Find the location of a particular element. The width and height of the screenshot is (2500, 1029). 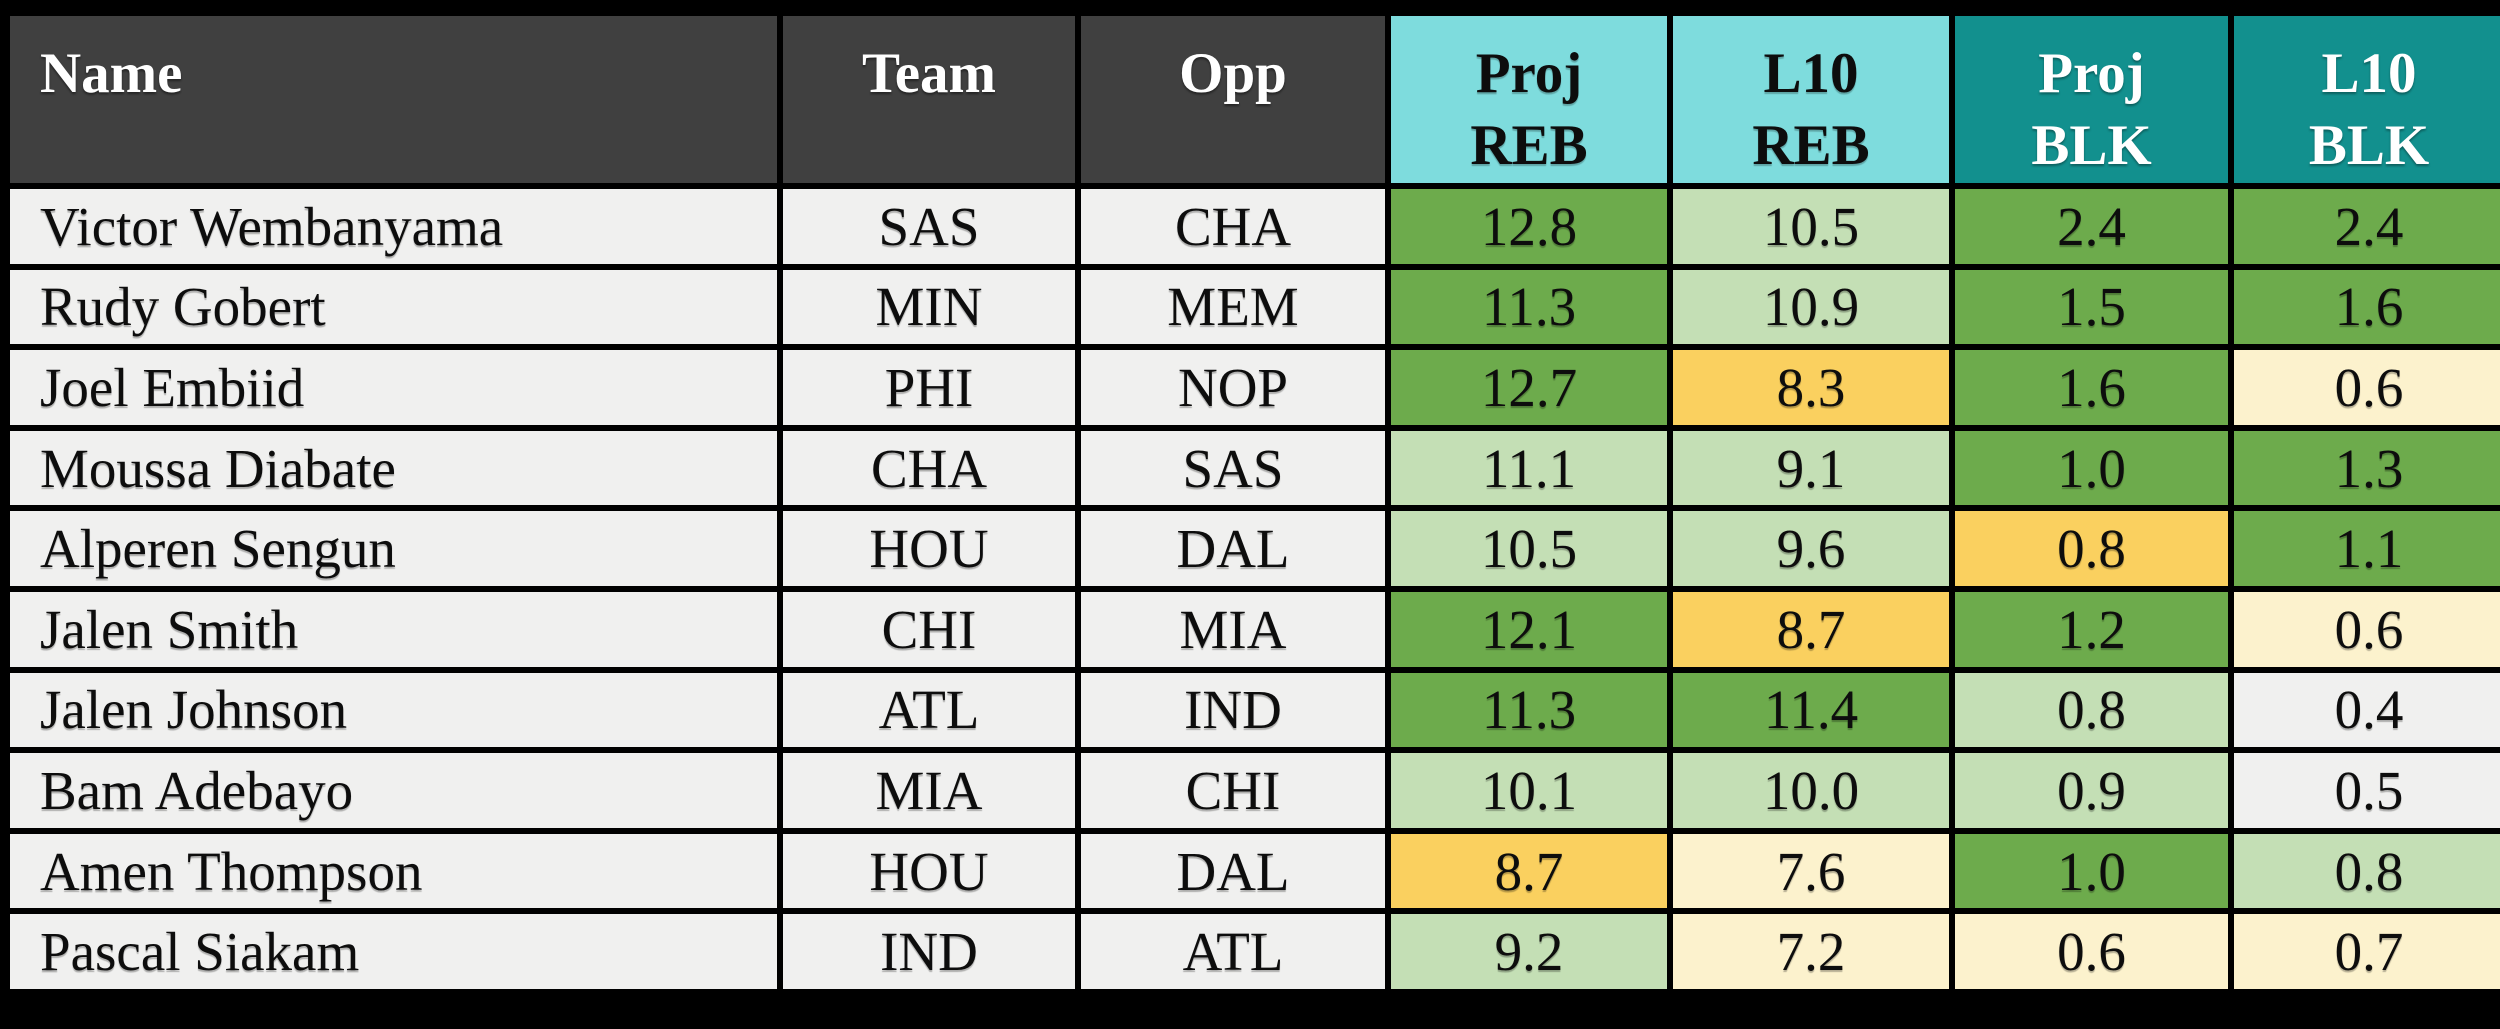

table-row: Jalen Smith CHI MIA 12.1 8.7 1.2 0.6 is located at coordinates (1252, 629).